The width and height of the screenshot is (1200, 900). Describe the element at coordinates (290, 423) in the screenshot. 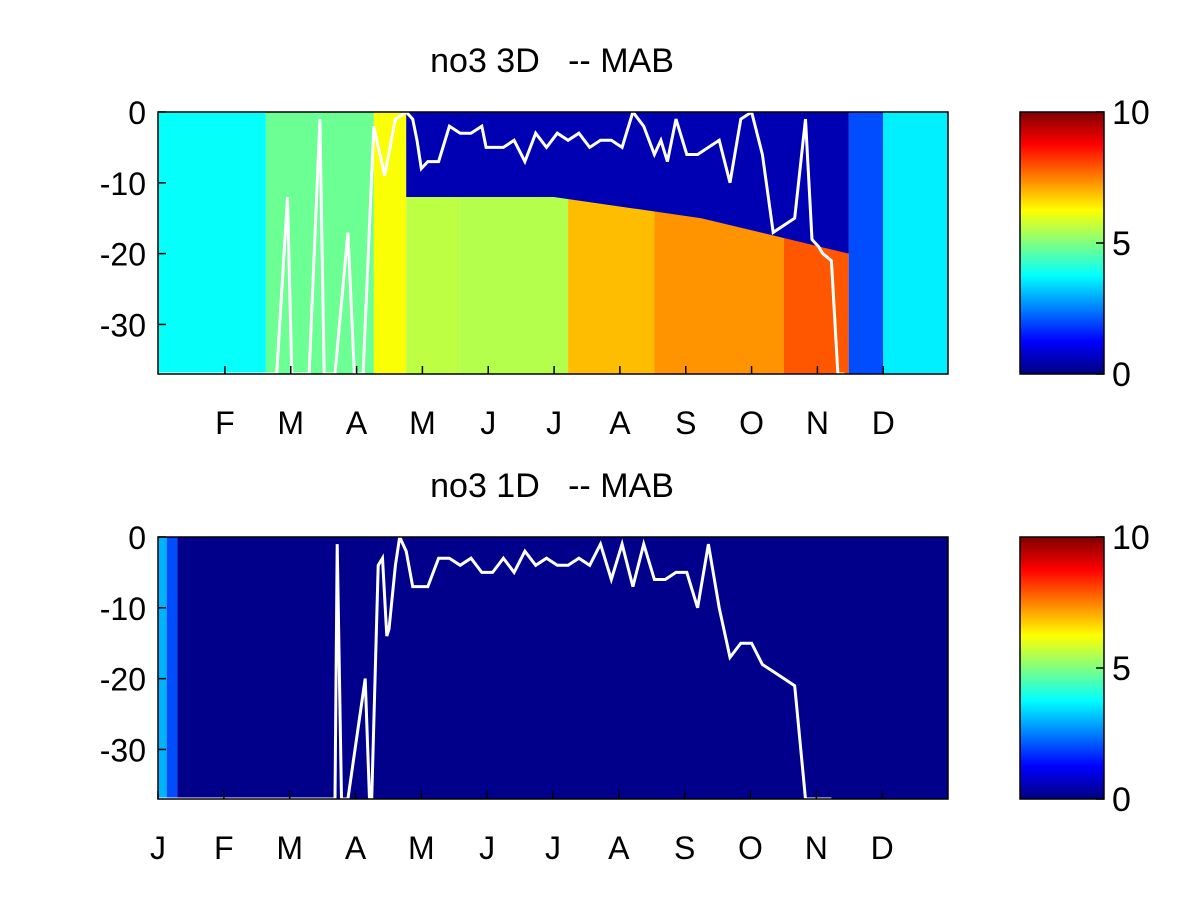

I see `top-x-tick-label-1: M` at that location.